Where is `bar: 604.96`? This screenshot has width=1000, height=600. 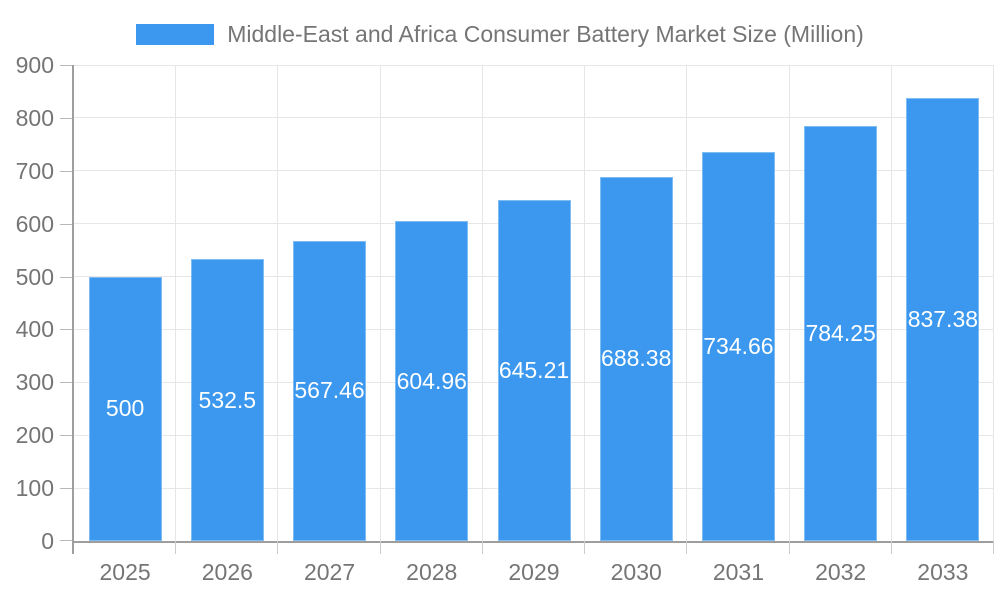 bar: 604.96 is located at coordinates (432, 381).